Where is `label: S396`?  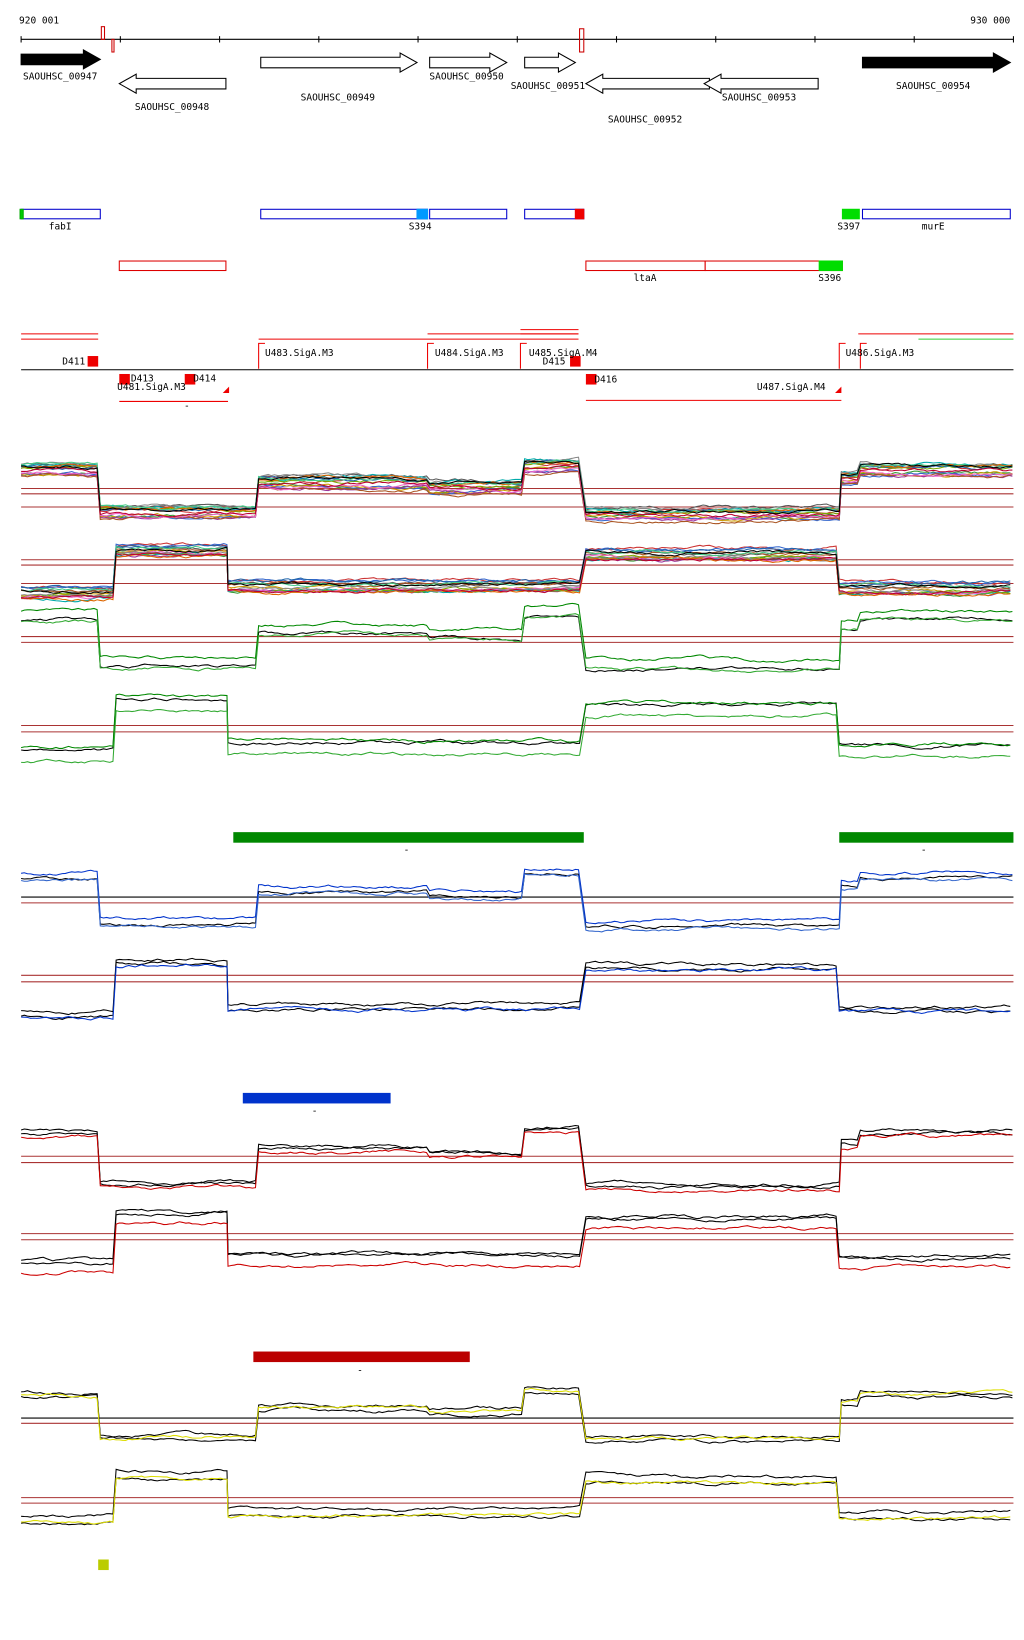 label: S396 is located at coordinates (829, 278).